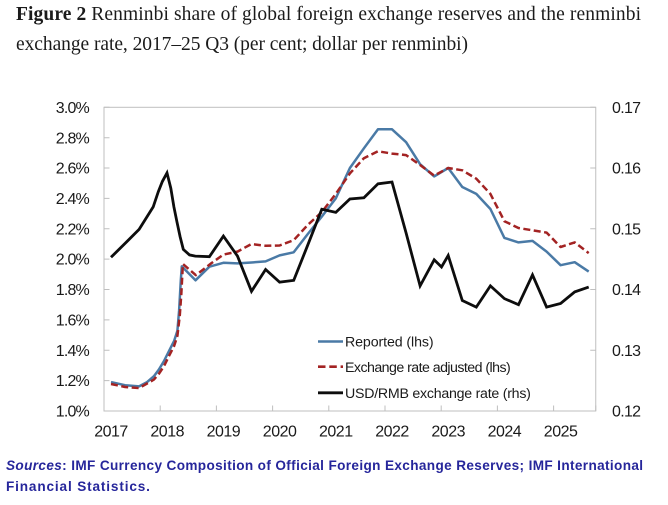 This screenshot has height=505, width=668. What do you see at coordinates (626, 290) in the screenshot?
I see `svg-text: 0.14` at bounding box center [626, 290].